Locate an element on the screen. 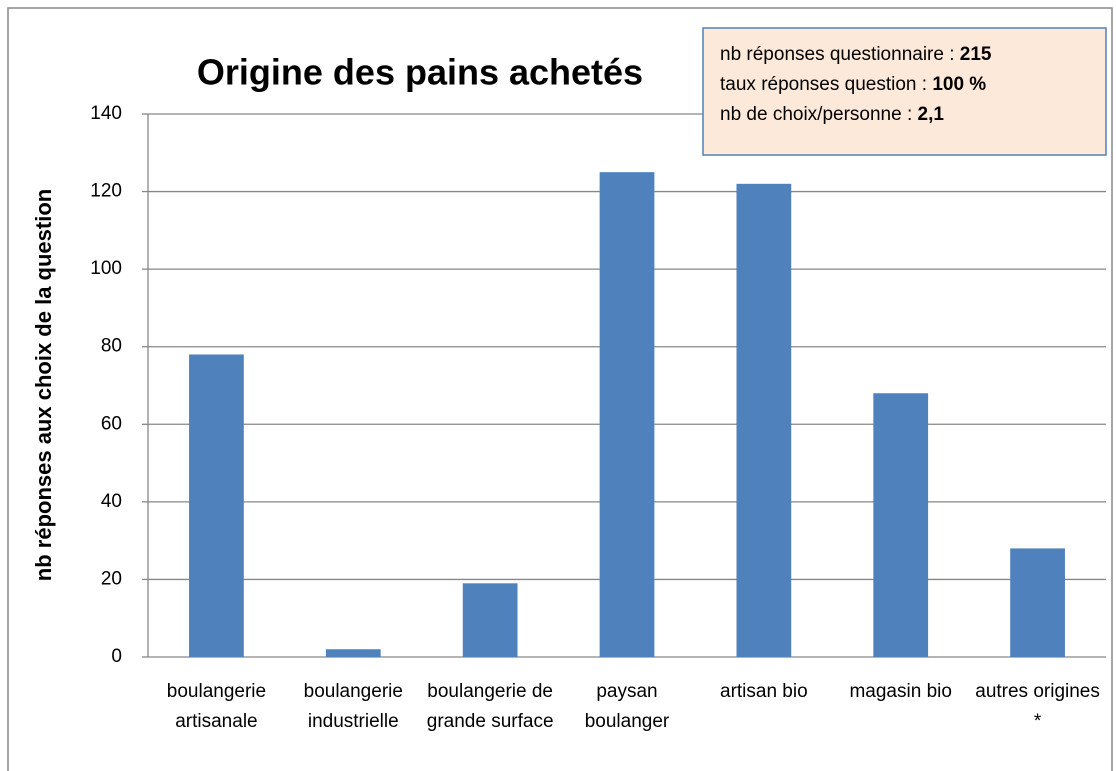  info-label: nb de choix/personne : is located at coordinates (819, 114).